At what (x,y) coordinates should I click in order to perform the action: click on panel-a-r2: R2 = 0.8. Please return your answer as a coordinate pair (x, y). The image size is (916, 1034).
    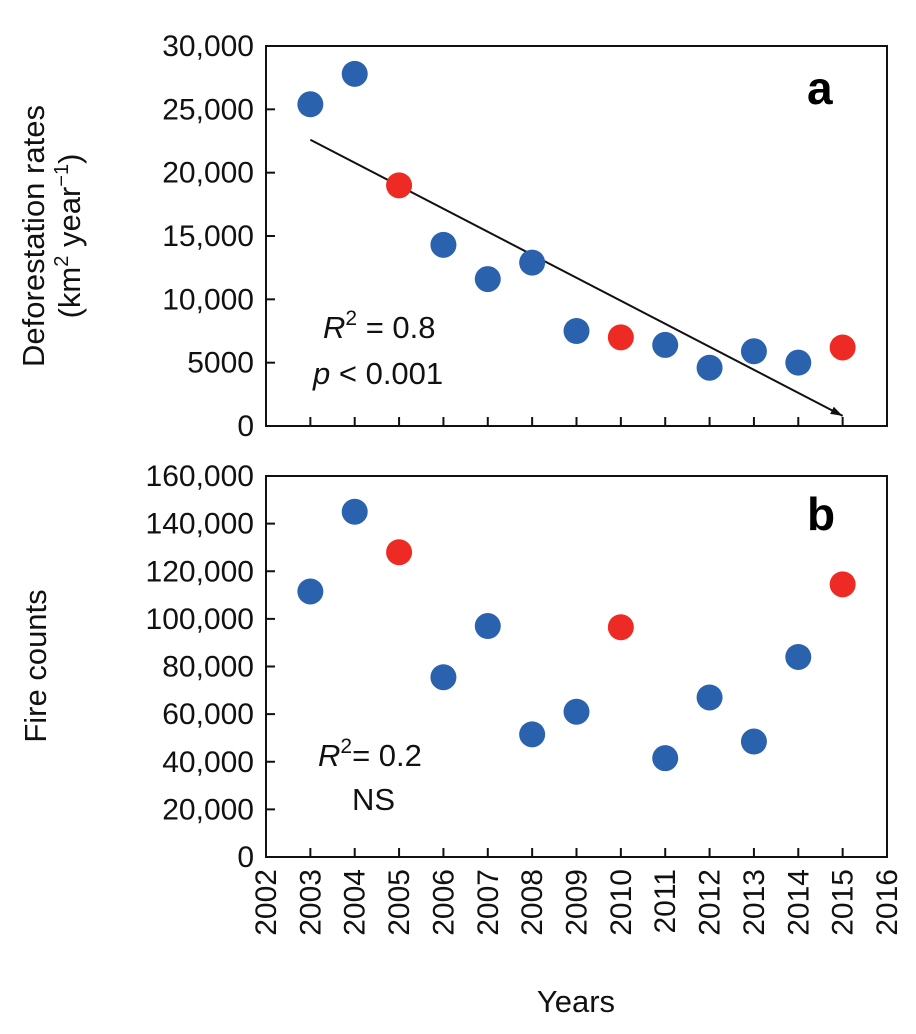
    Looking at the image, I should click on (379, 326).